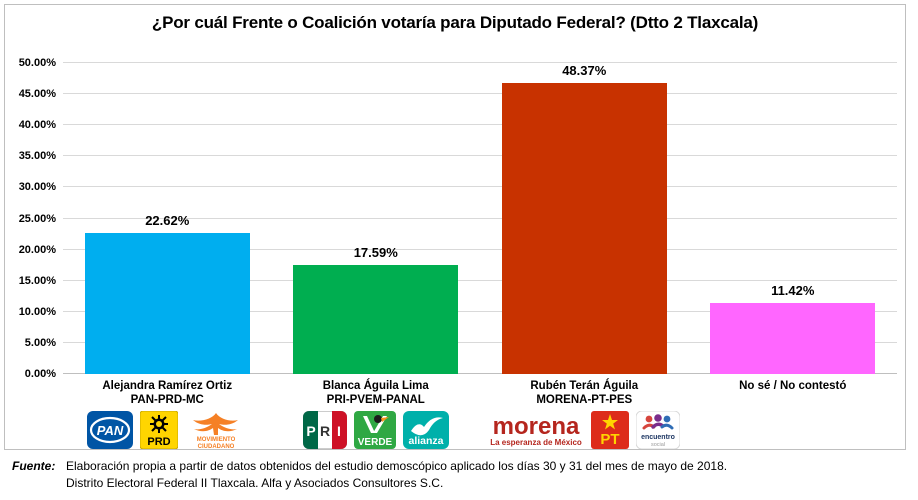 The height and width of the screenshot is (500, 918). What do you see at coordinates (376, 319) in the screenshot?
I see `bar-pri-pvem-panal` at bounding box center [376, 319].